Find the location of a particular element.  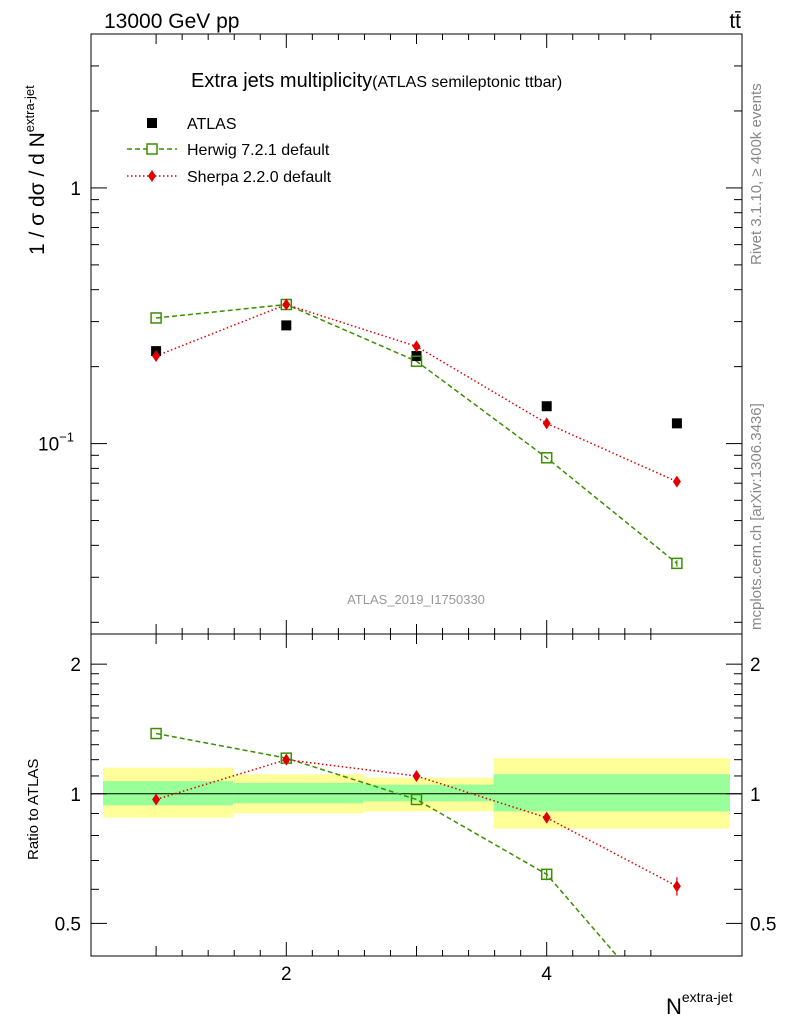

legend-herwig-marker is located at coordinates (152, 149).